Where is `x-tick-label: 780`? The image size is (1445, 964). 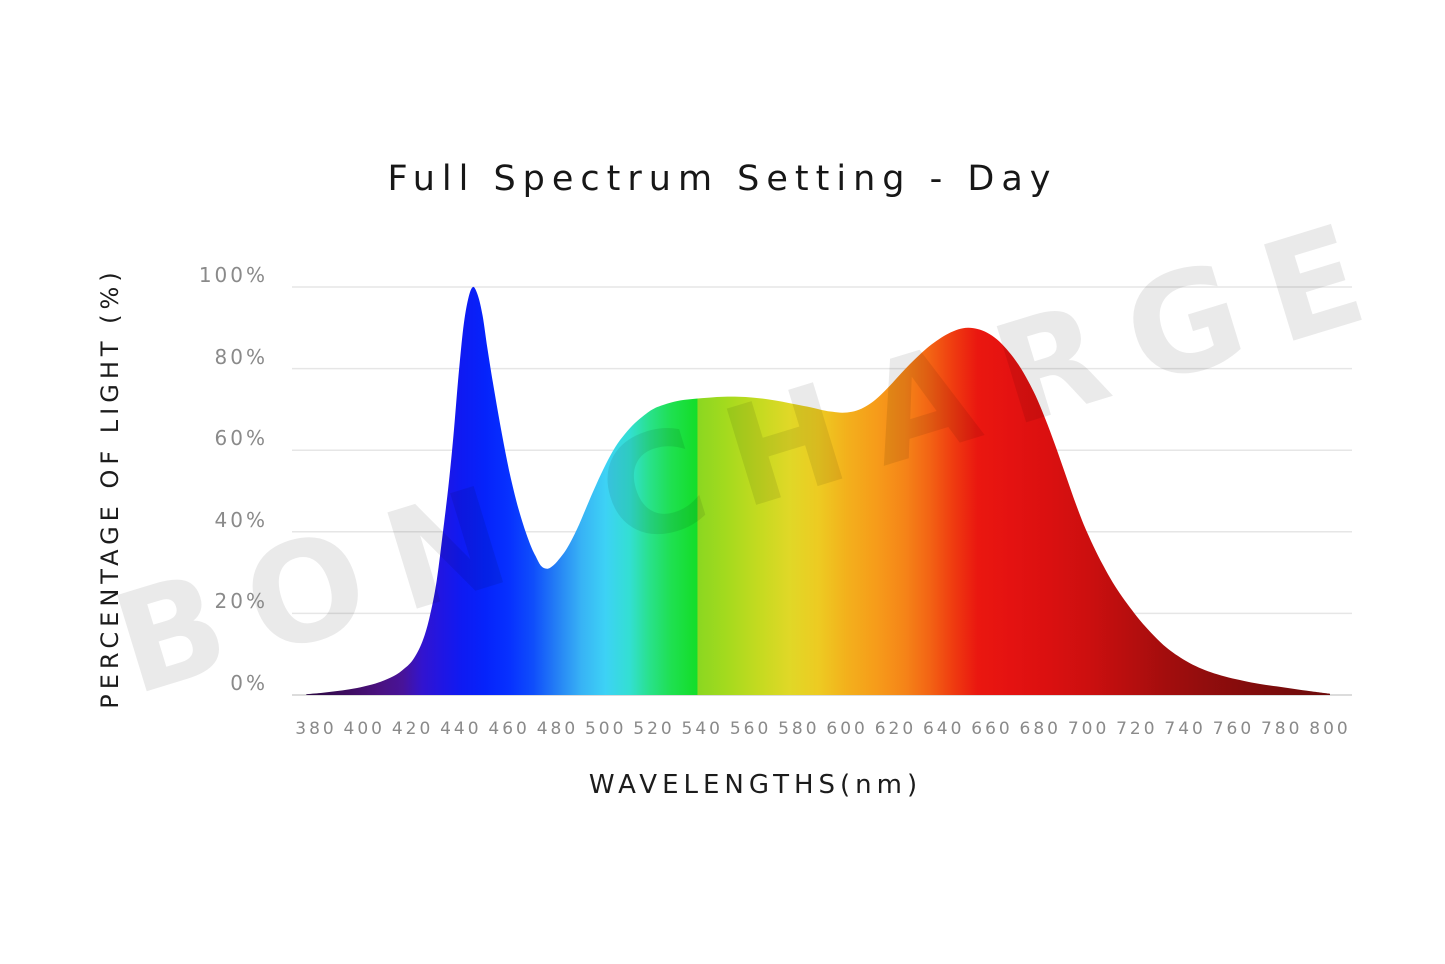 x-tick-label: 780 is located at coordinates (1281, 729).